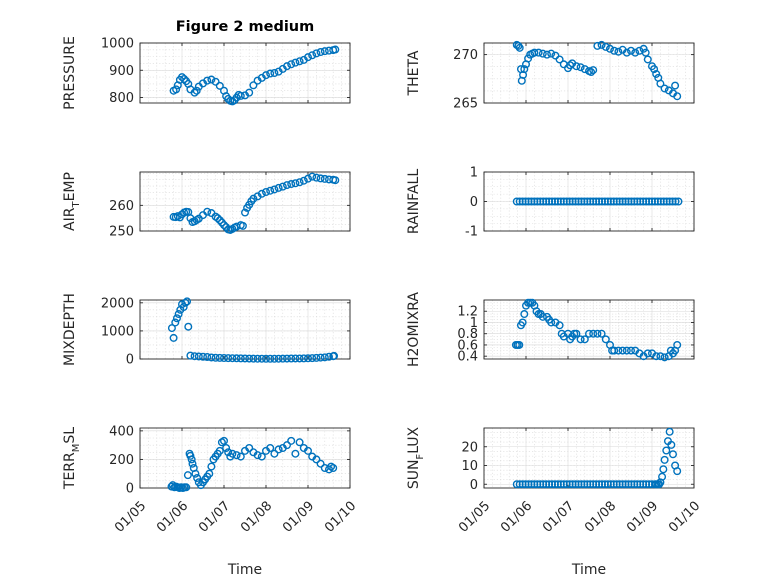 The width and height of the screenshot is (778, 583). Describe the element at coordinates (474, 202) in the screenshot. I see `panel-4-y-tick-label: 0` at that location.